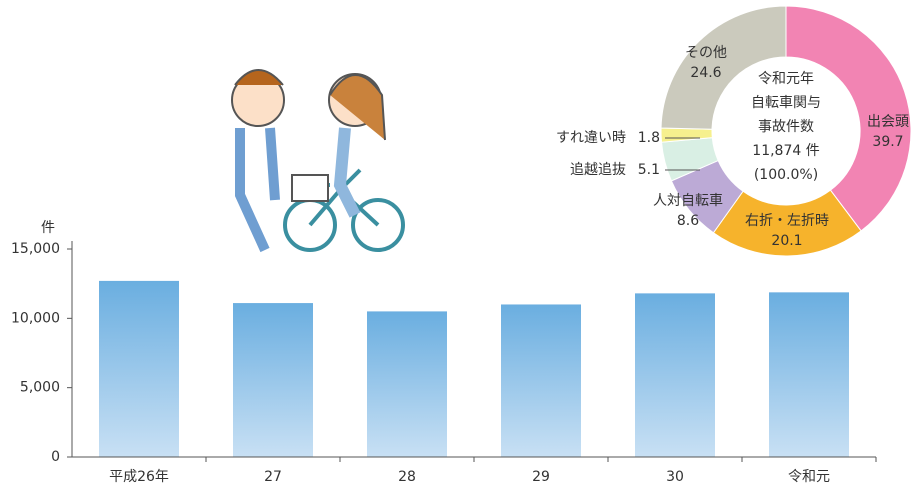 The image size is (915, 490). What do you see at coordinates (675, 477) in the screenshot?
I see `x-tick-label: 30` at bounding box center [675, 477].